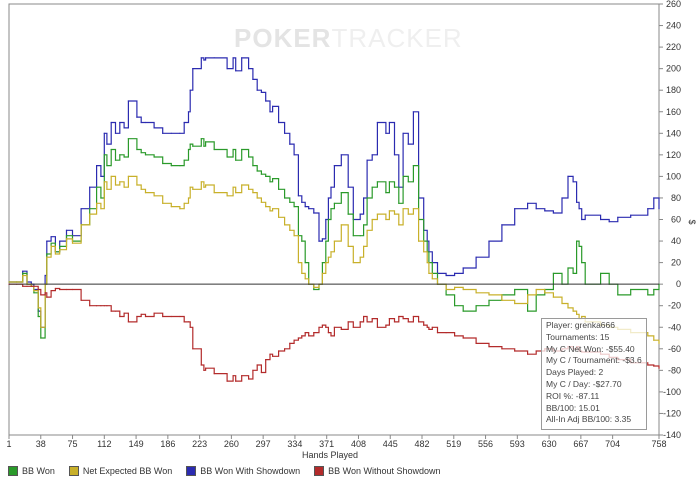  I want to click on stats-line: Days Played: 2, so click(575, 372).